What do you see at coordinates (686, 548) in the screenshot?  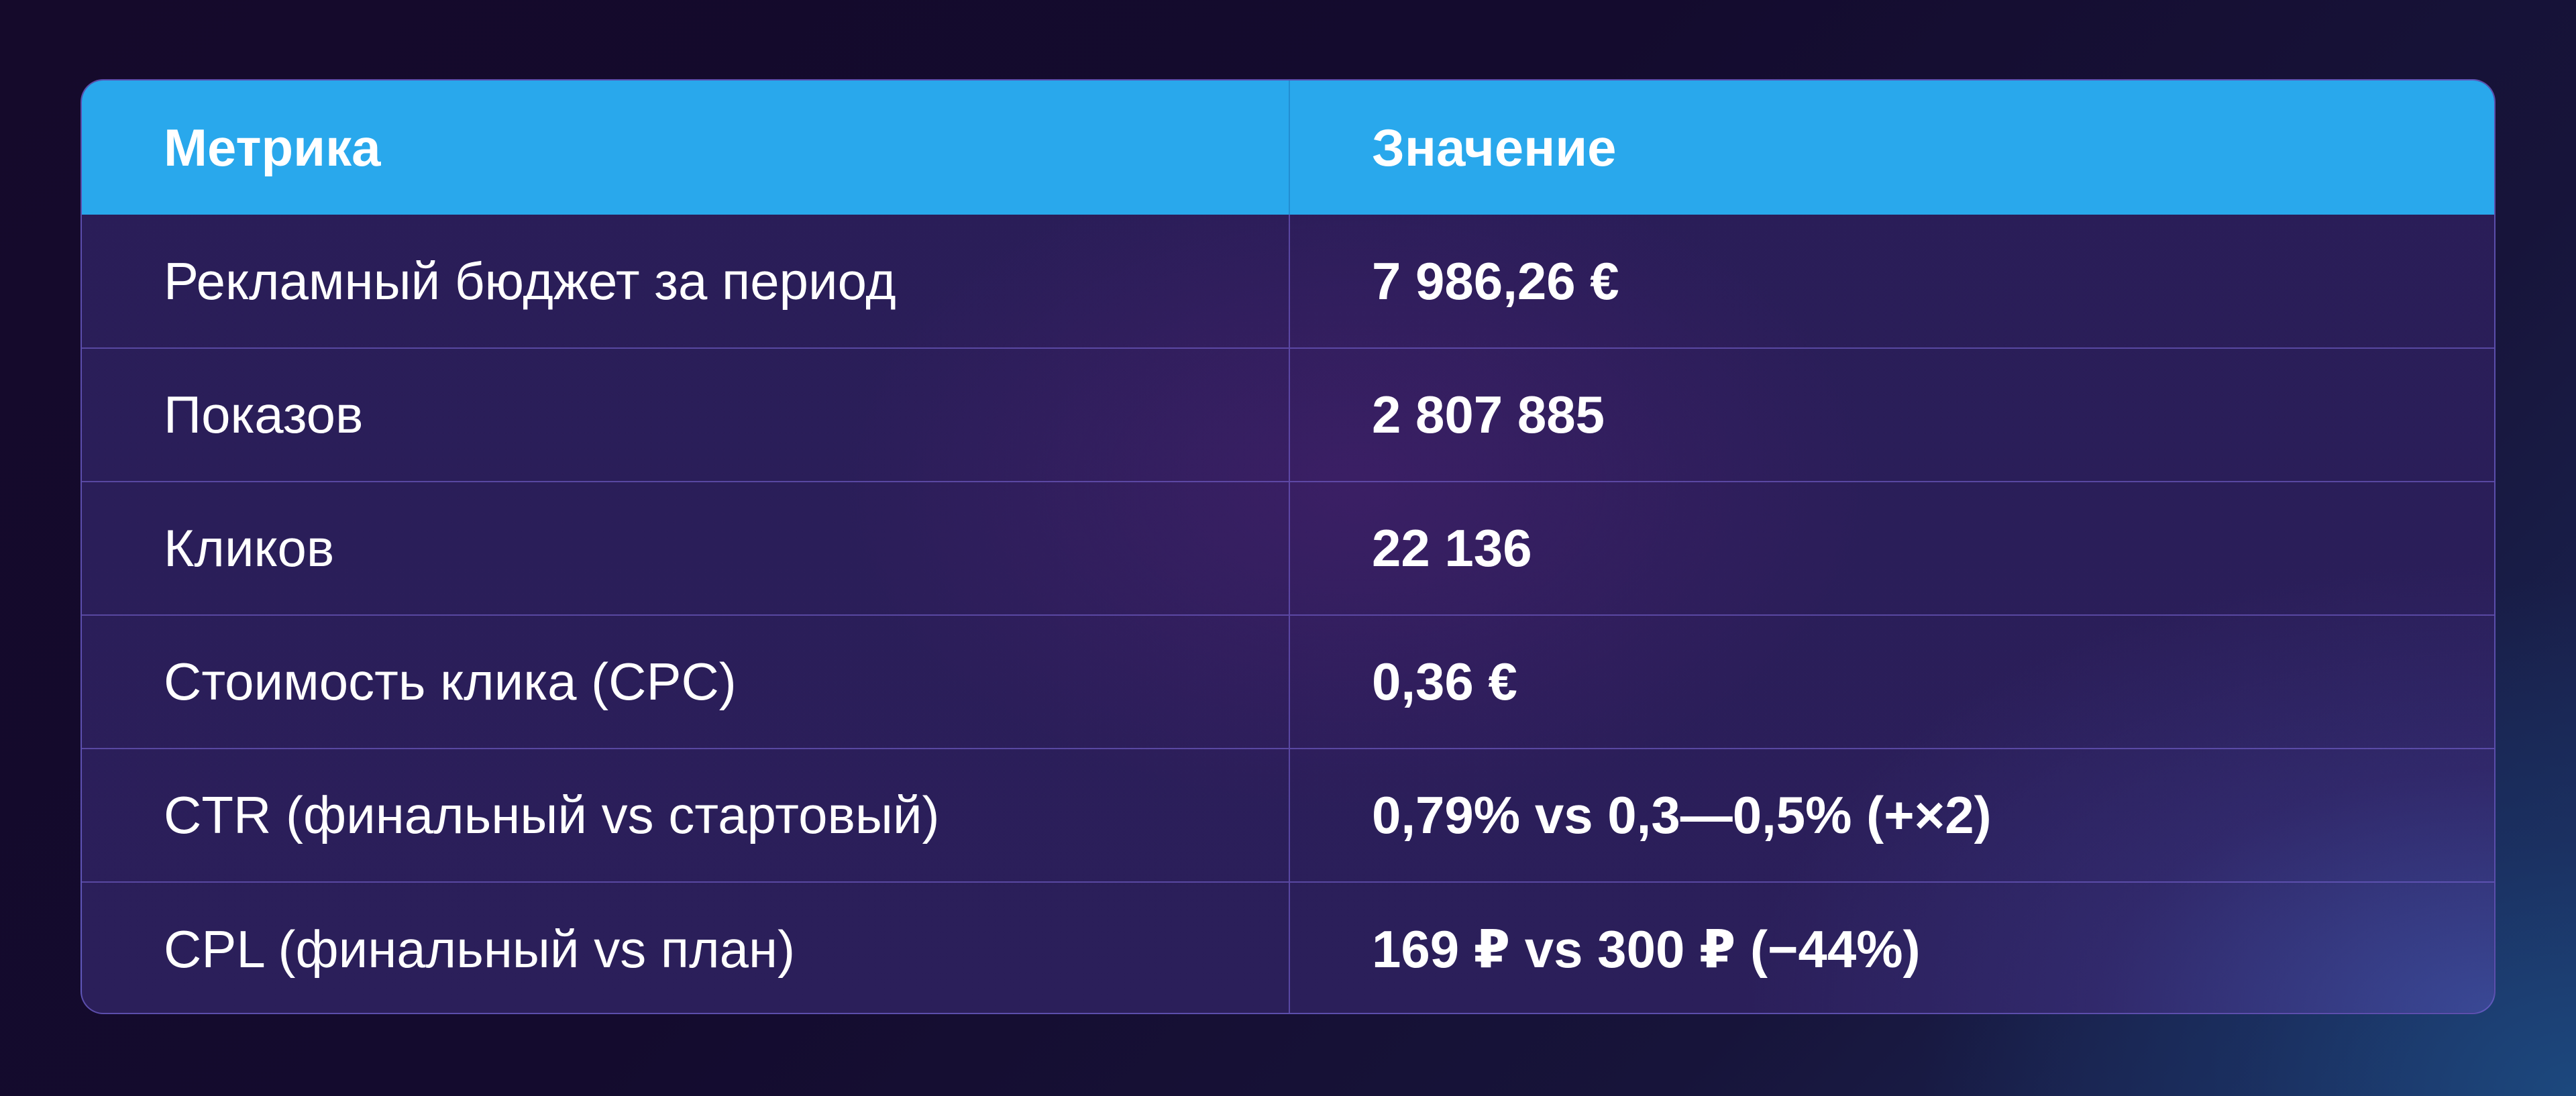 I see `metric-cell: Кликов` at bounding box center [686, 548].